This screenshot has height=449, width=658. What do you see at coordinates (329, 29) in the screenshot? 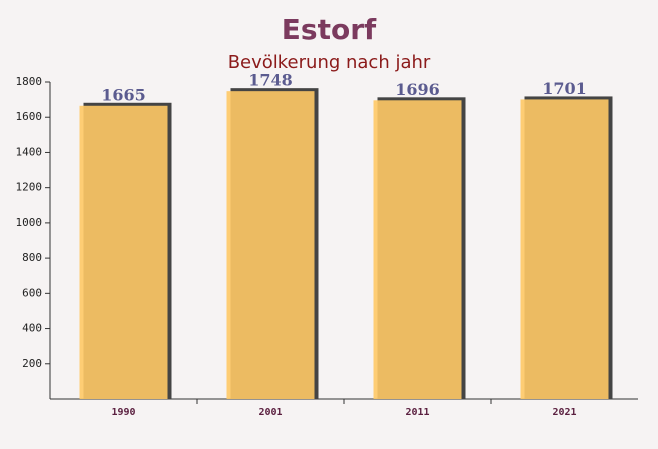
I see `chart-title: Estorf` at bounding box center [329, 29].